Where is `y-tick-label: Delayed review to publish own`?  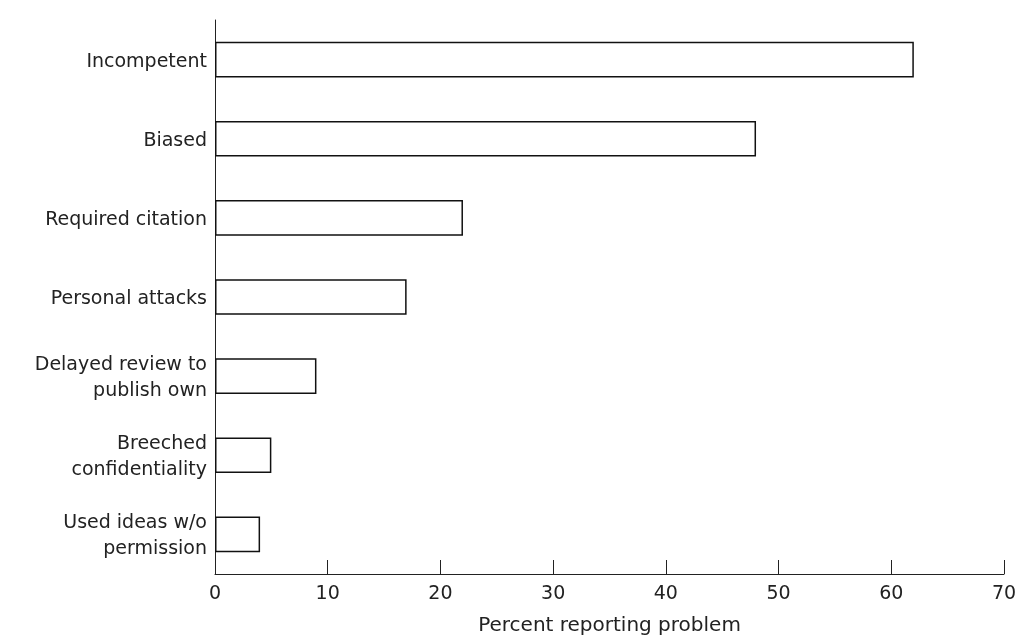 y-tick-label: Delayed review to publish own is located at coordinates (120, 376).